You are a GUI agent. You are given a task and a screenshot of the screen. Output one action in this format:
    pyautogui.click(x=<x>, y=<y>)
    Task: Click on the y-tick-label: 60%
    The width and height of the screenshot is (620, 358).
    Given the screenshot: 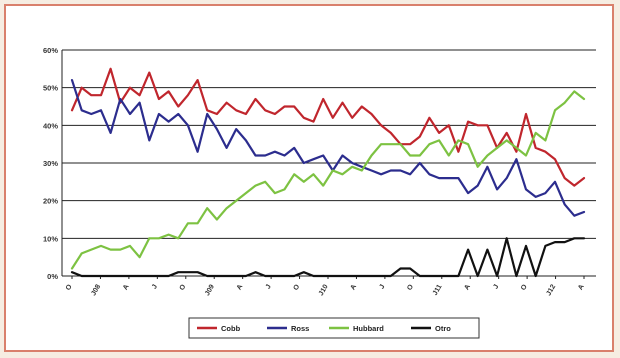 What is the action you would take?
    pyautogui.click(x=50, y=50)
    